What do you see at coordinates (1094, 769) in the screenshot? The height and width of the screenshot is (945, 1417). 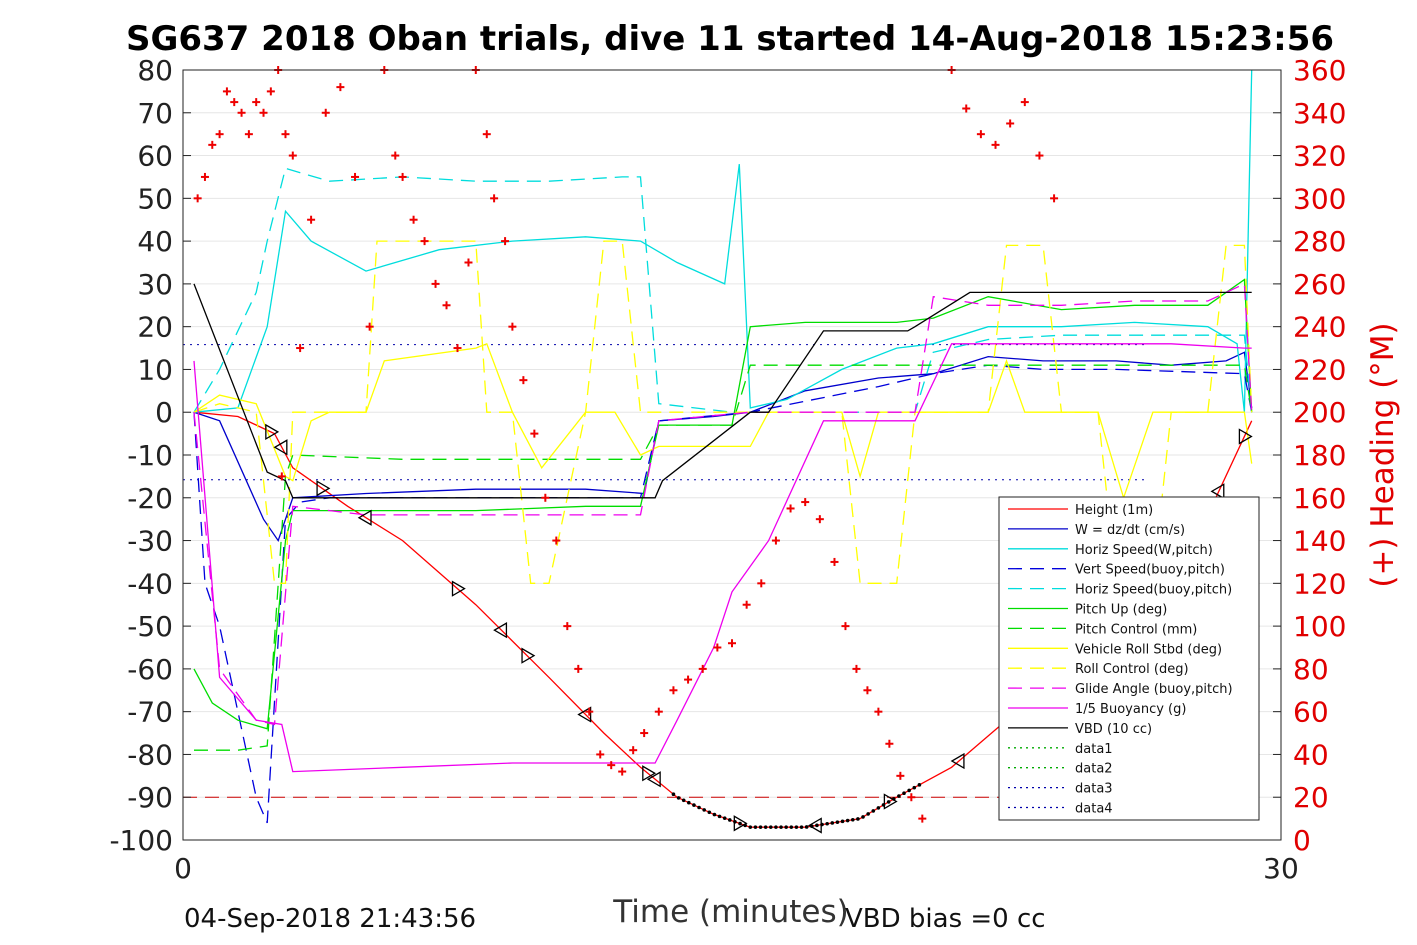 I see `legend-label: data2` at bounding box center [1094, 769].